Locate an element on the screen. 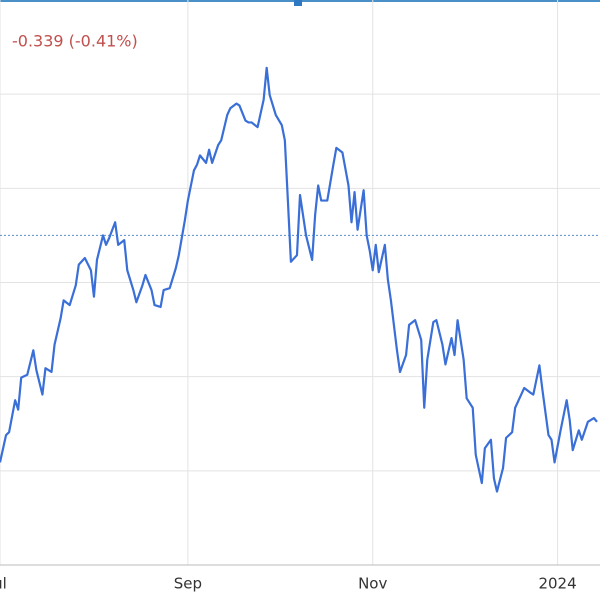  range-handle is located at coordinates (298, 3).